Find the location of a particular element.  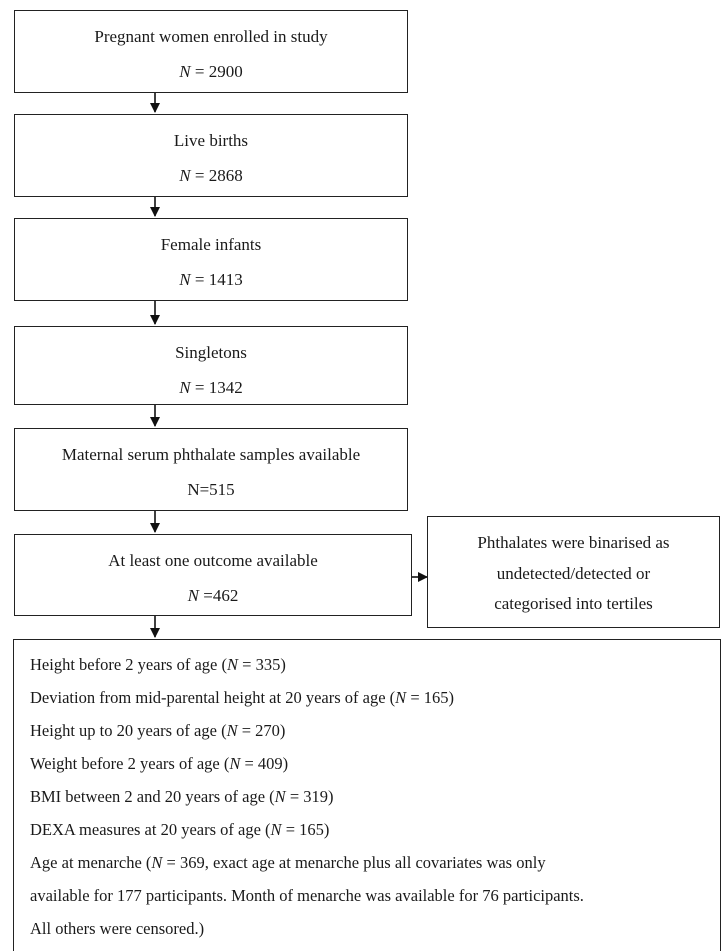

box-label: Female infants is located at coordinates (211, 244).